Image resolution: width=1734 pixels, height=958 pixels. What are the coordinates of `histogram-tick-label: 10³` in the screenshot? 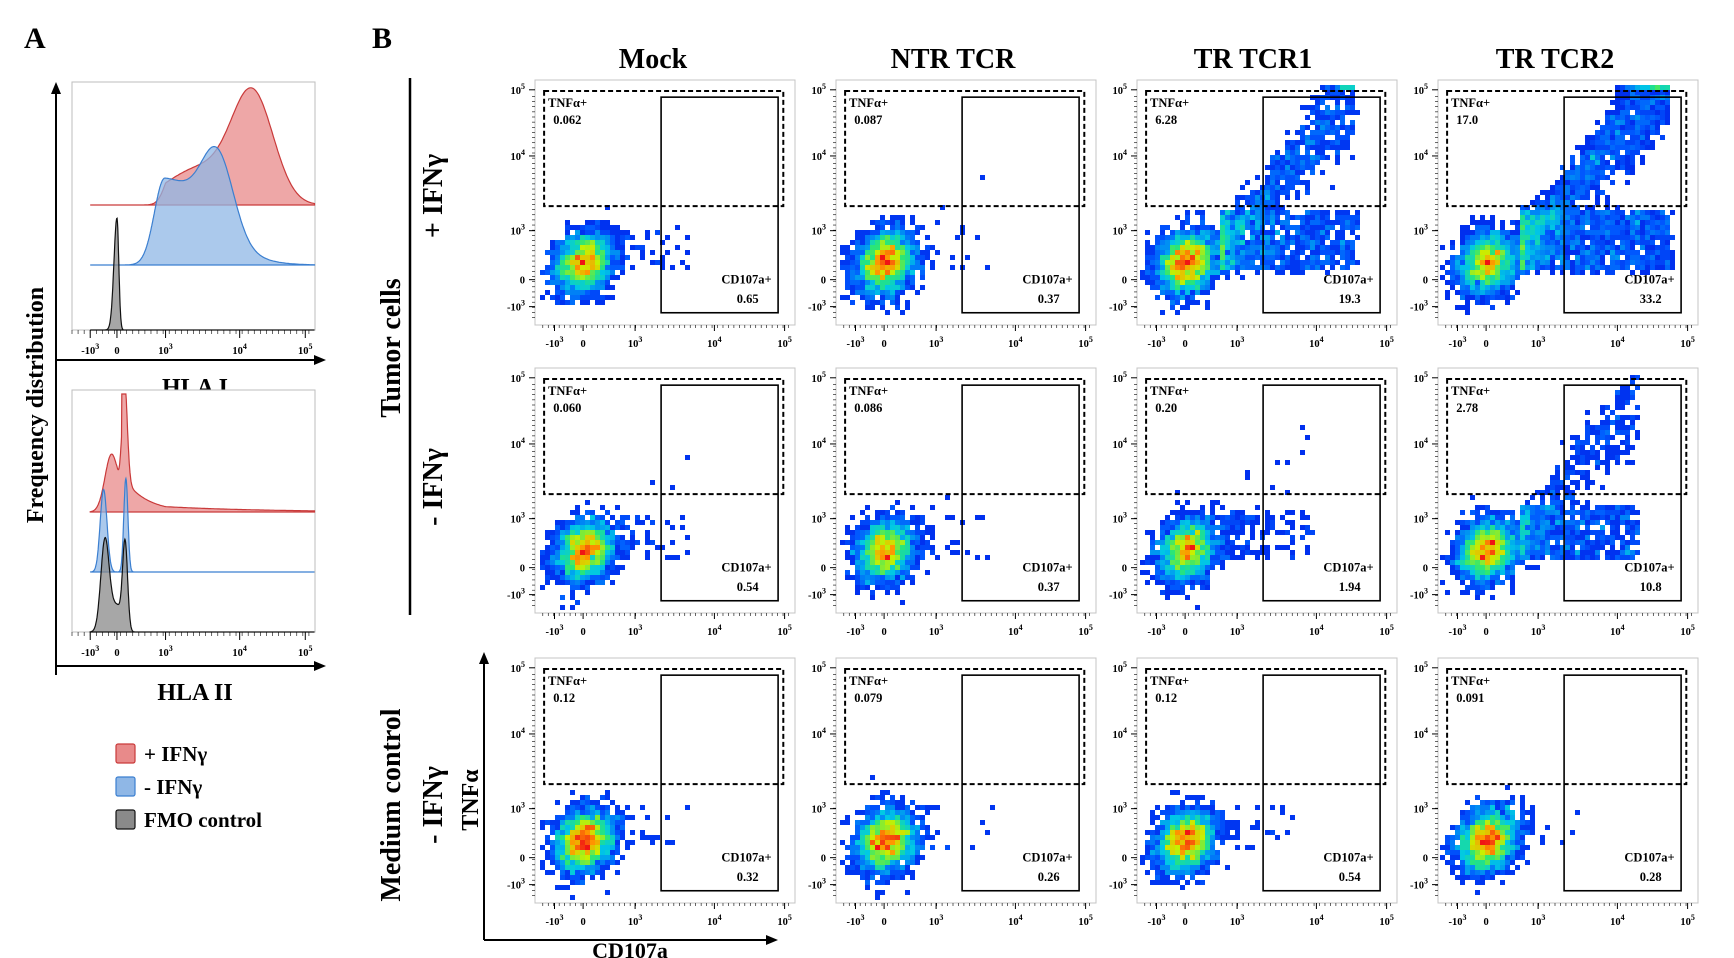 It's located at (165, 651).